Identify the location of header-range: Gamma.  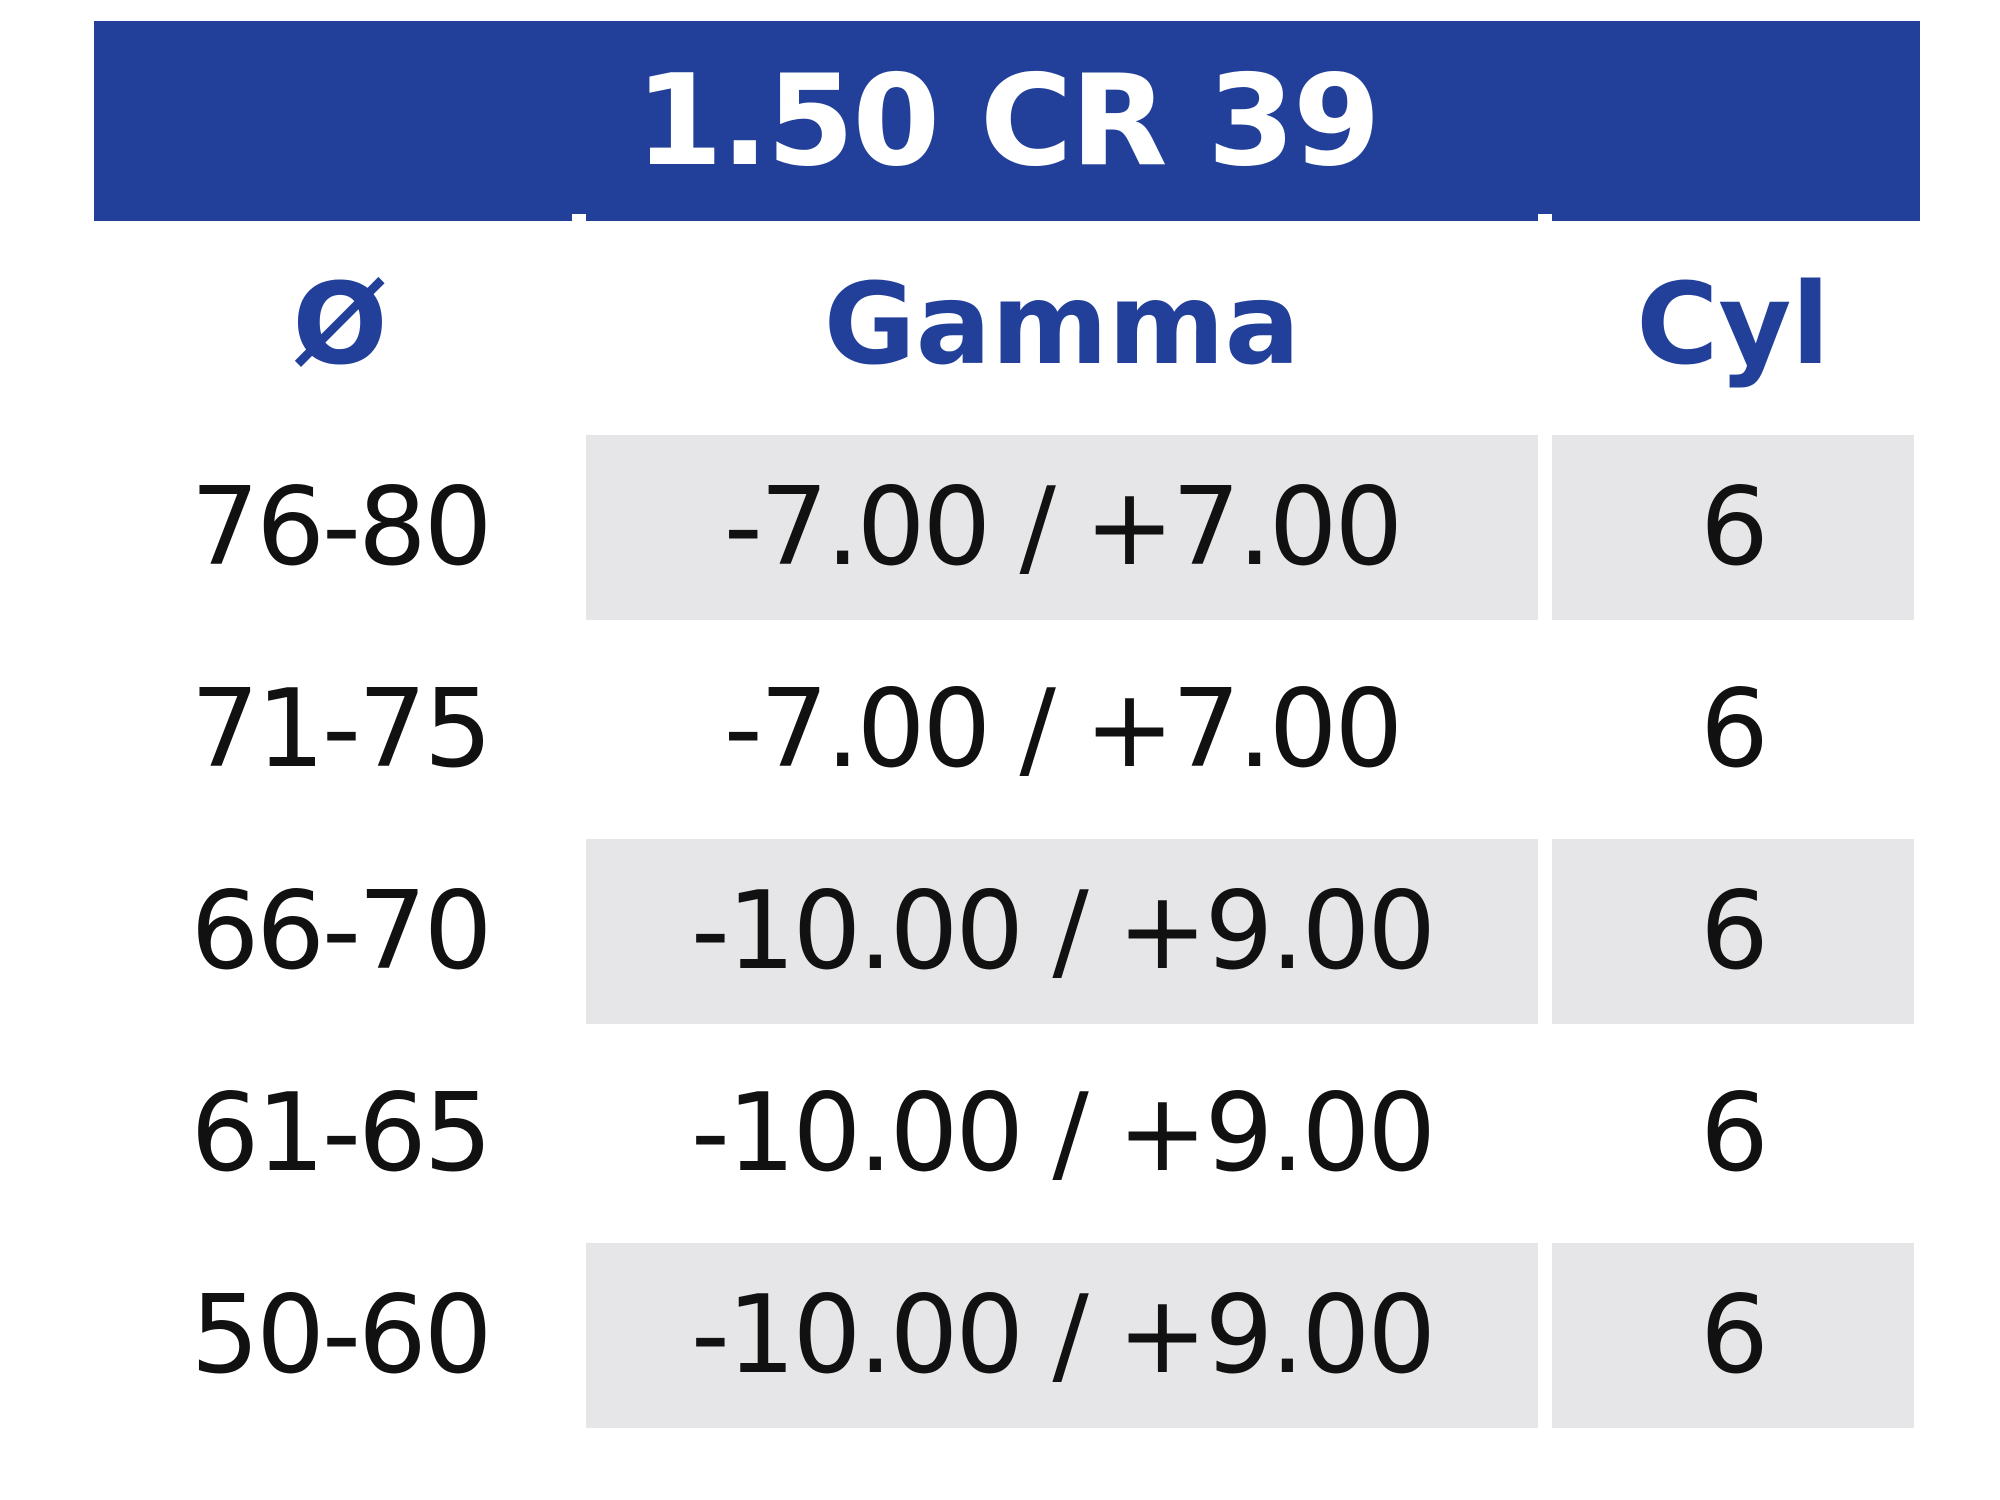
(1062, 325).